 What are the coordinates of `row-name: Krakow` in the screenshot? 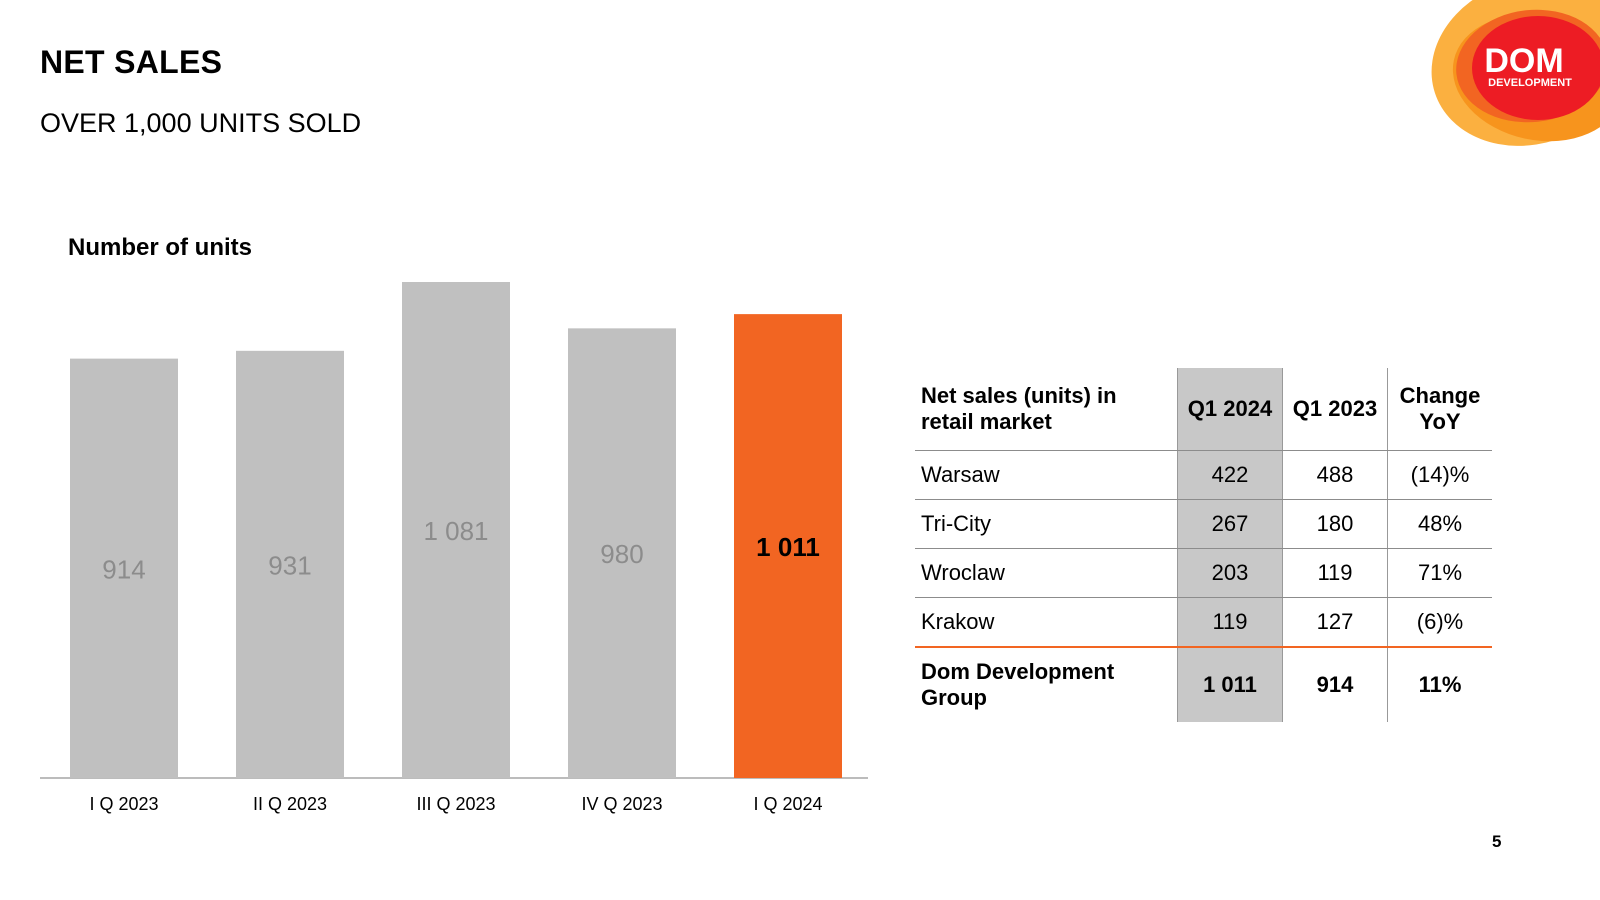 It's located at (1046, 622).